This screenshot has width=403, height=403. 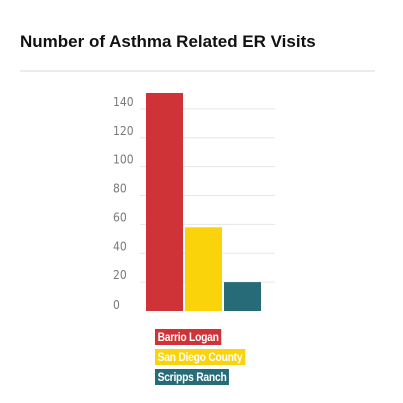 What do you see at coordinates (188, 337) in the screenshot?
I see `legend-item-barrio-logan: Barrio Logan` at bounding box center [188, 337].